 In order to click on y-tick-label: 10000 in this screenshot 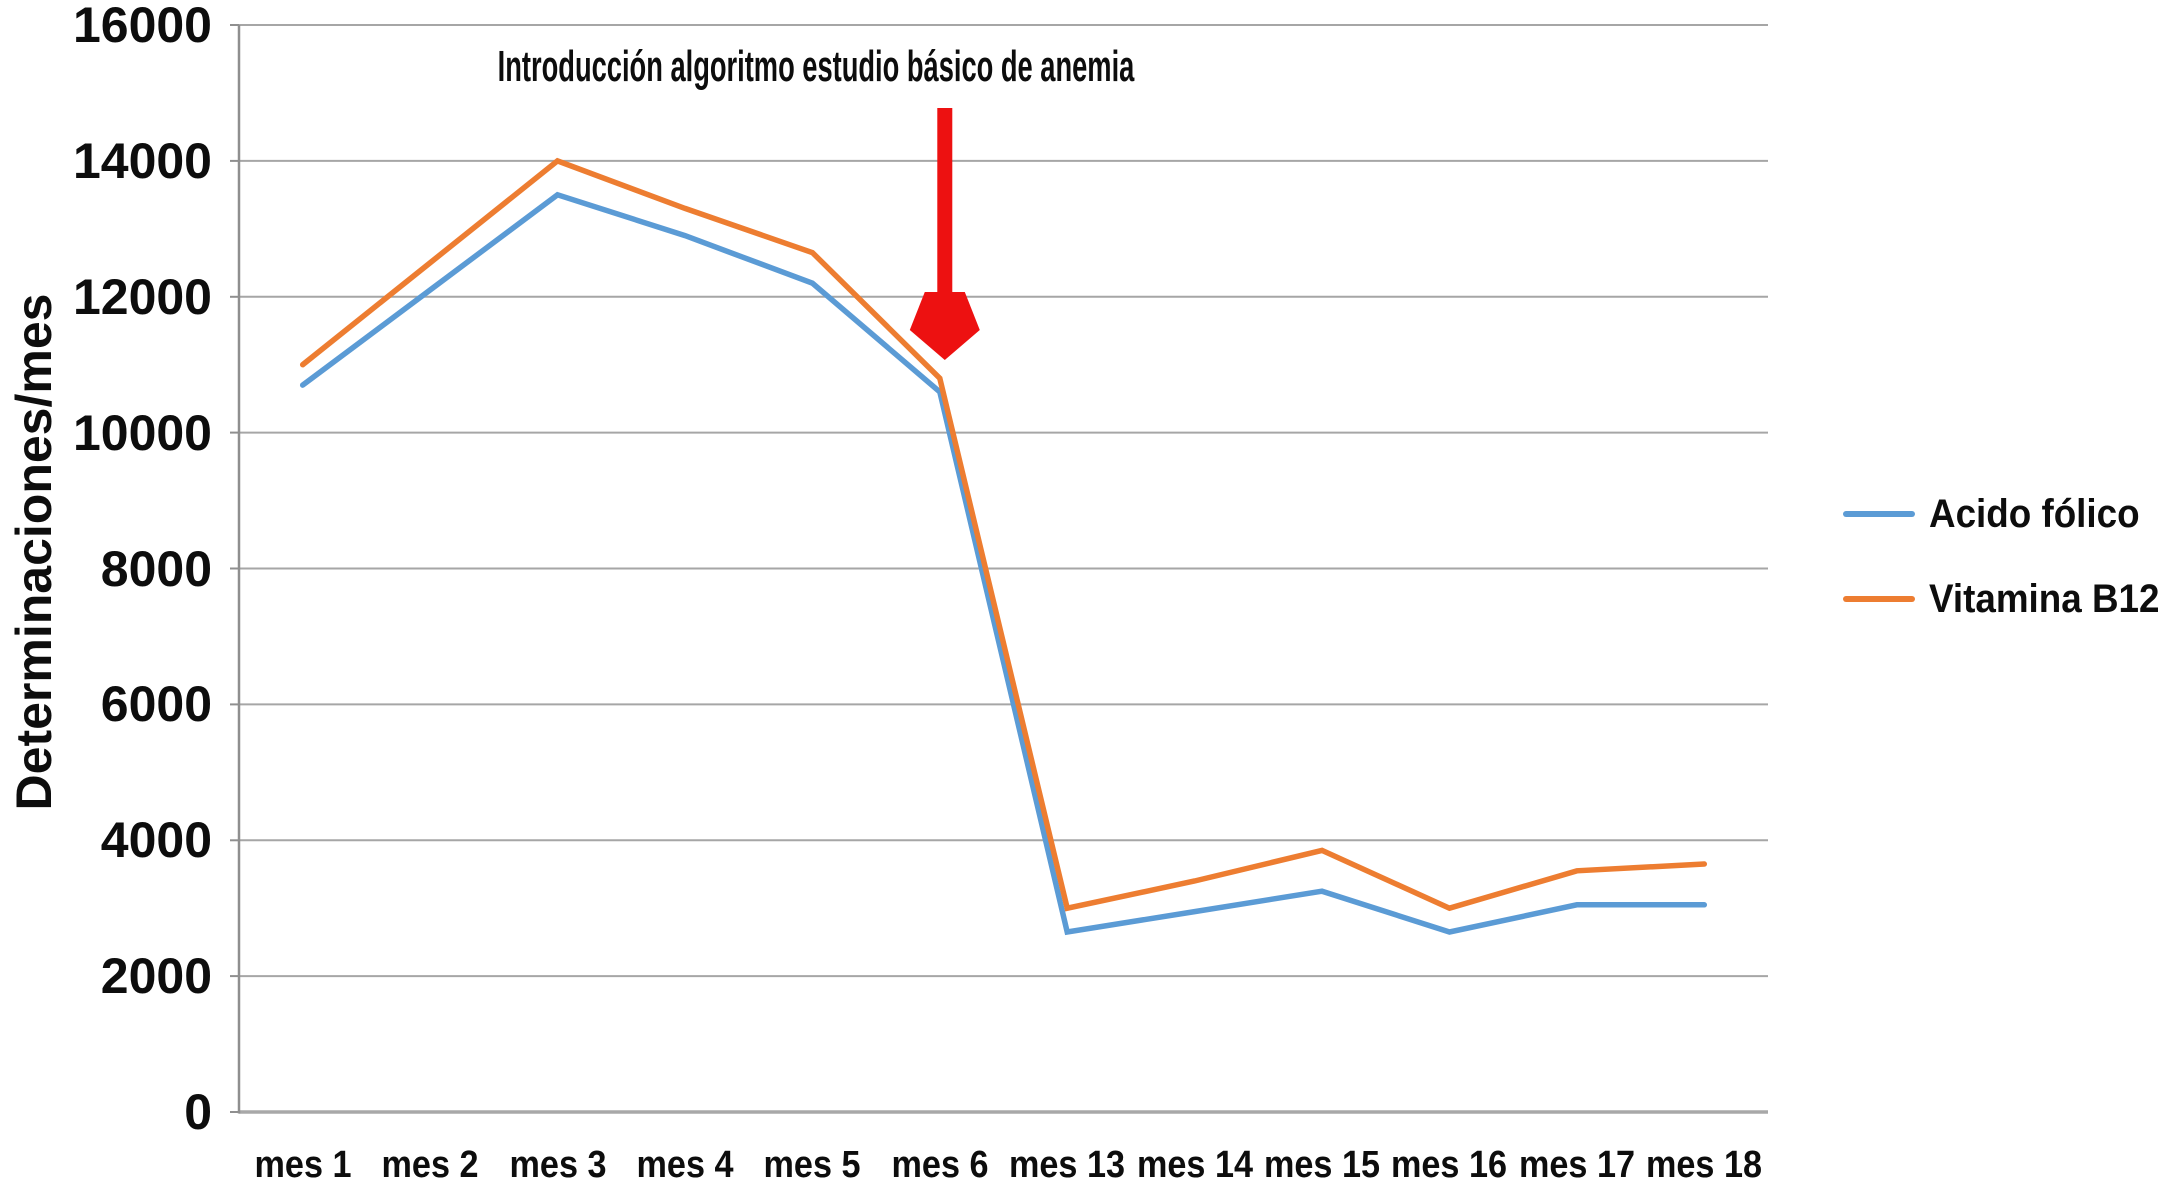, I will do `click(142, 432)`.